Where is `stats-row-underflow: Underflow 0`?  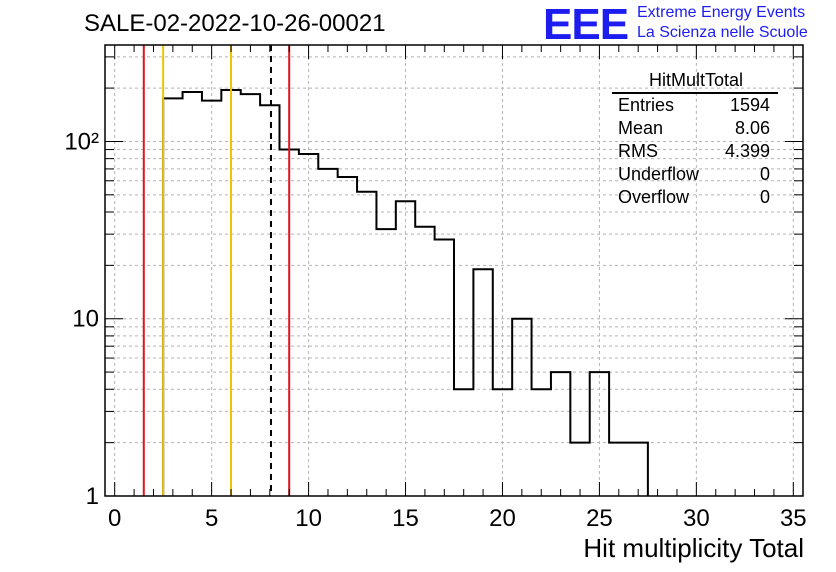 stats-row-underflow: Underflow 0 is located at coordinates (693, 174).